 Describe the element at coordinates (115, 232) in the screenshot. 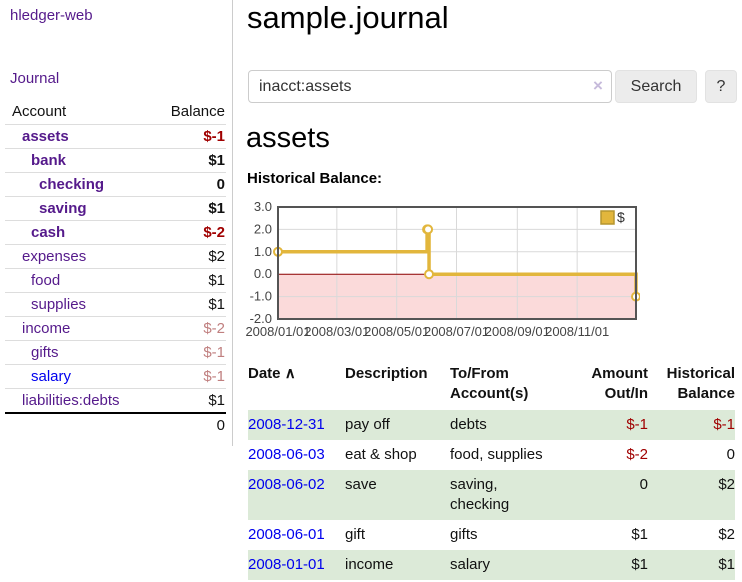

I see `account-row: cash $-2` at that location.